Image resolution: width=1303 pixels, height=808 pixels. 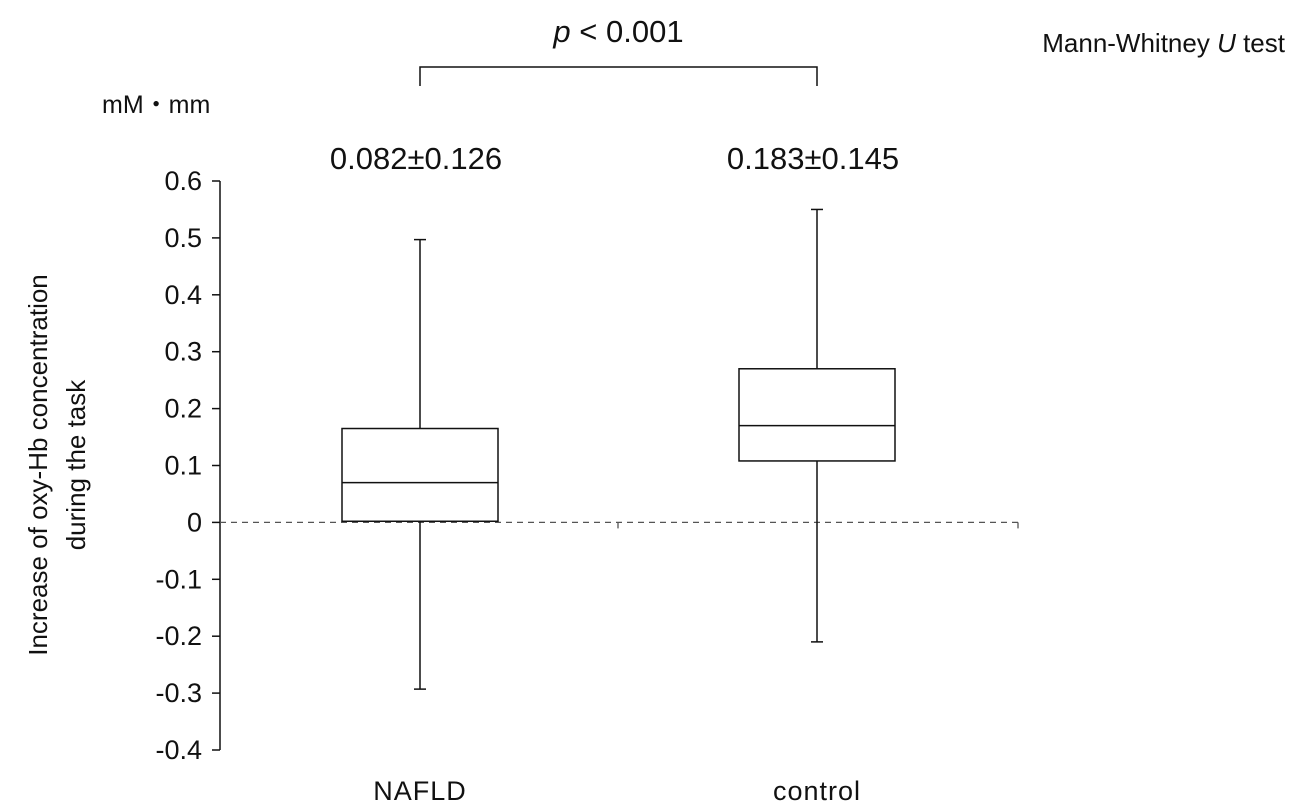 I want to click on y-axis-label-line1: Increase of oxy-Hb concentration, so click(x=38, y=465).